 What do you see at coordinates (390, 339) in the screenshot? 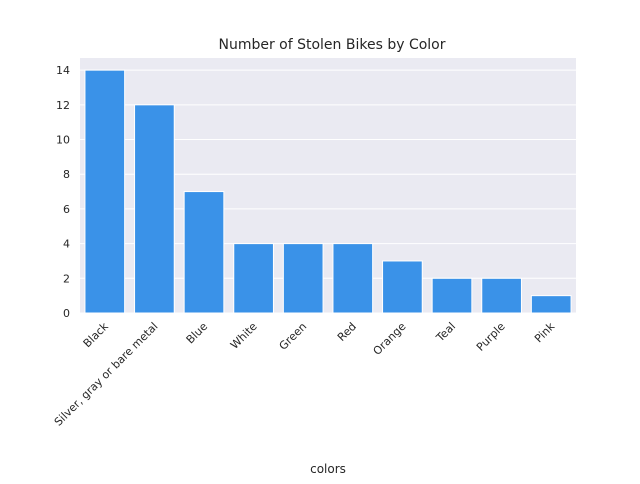
I see `x-tick-label: Orange` at bounding box center [390, 339].